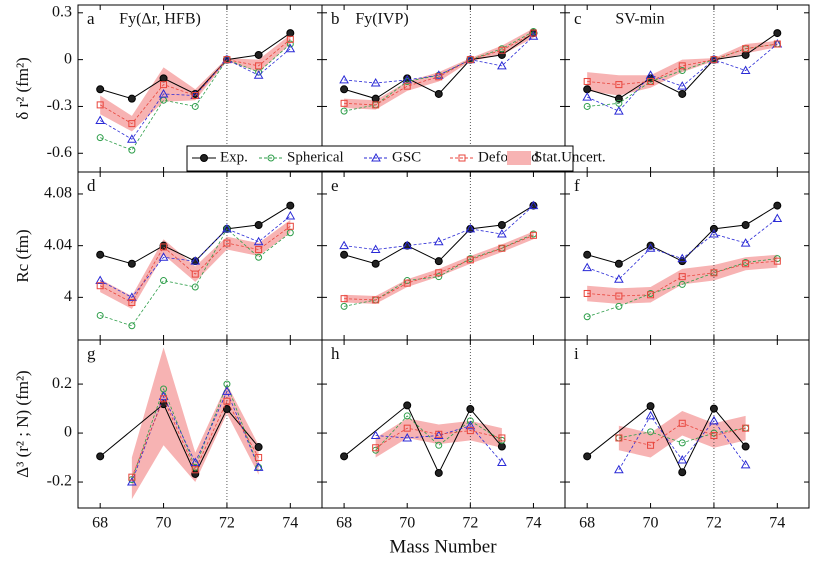  What do you see at coordinates (315, 157) in the screenshot?
I see `legend-label: Spherical` at bounding box center [315, 157].